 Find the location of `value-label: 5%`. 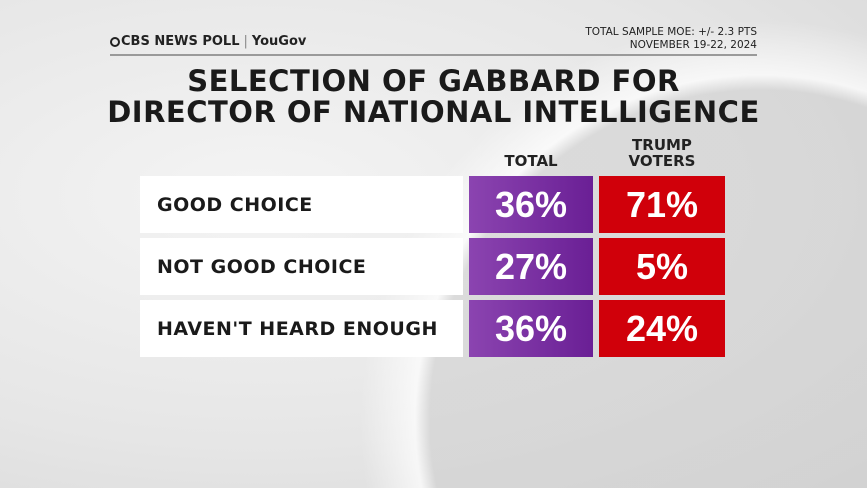

value-label: 5% is located at coordinates (662, 266).